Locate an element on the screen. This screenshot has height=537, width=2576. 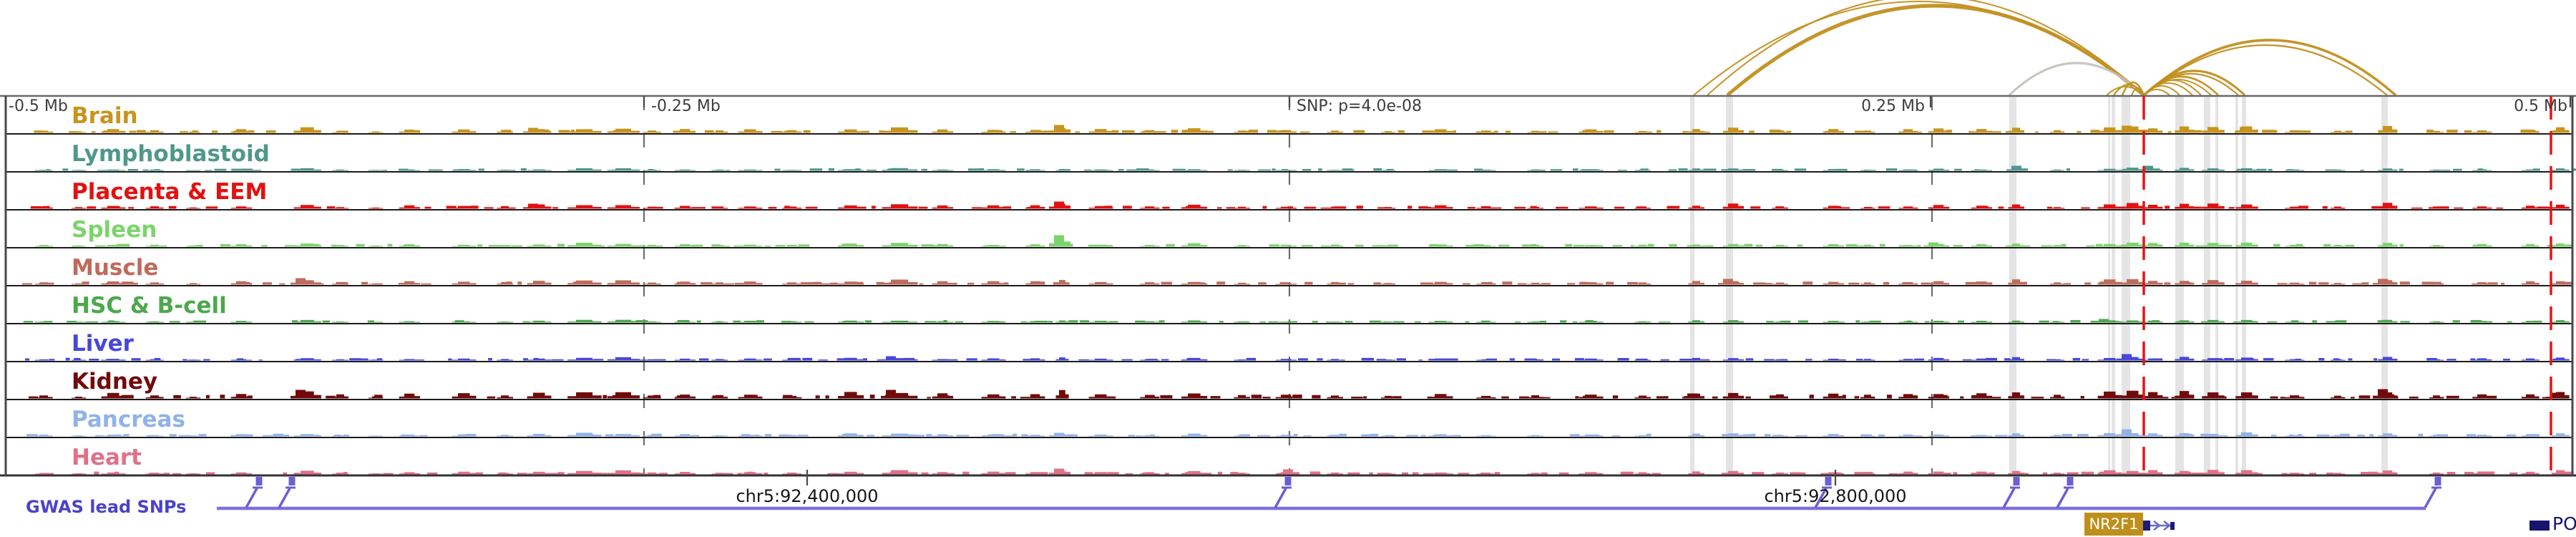
signal-track-liver is located at coordinates (1297, 357).